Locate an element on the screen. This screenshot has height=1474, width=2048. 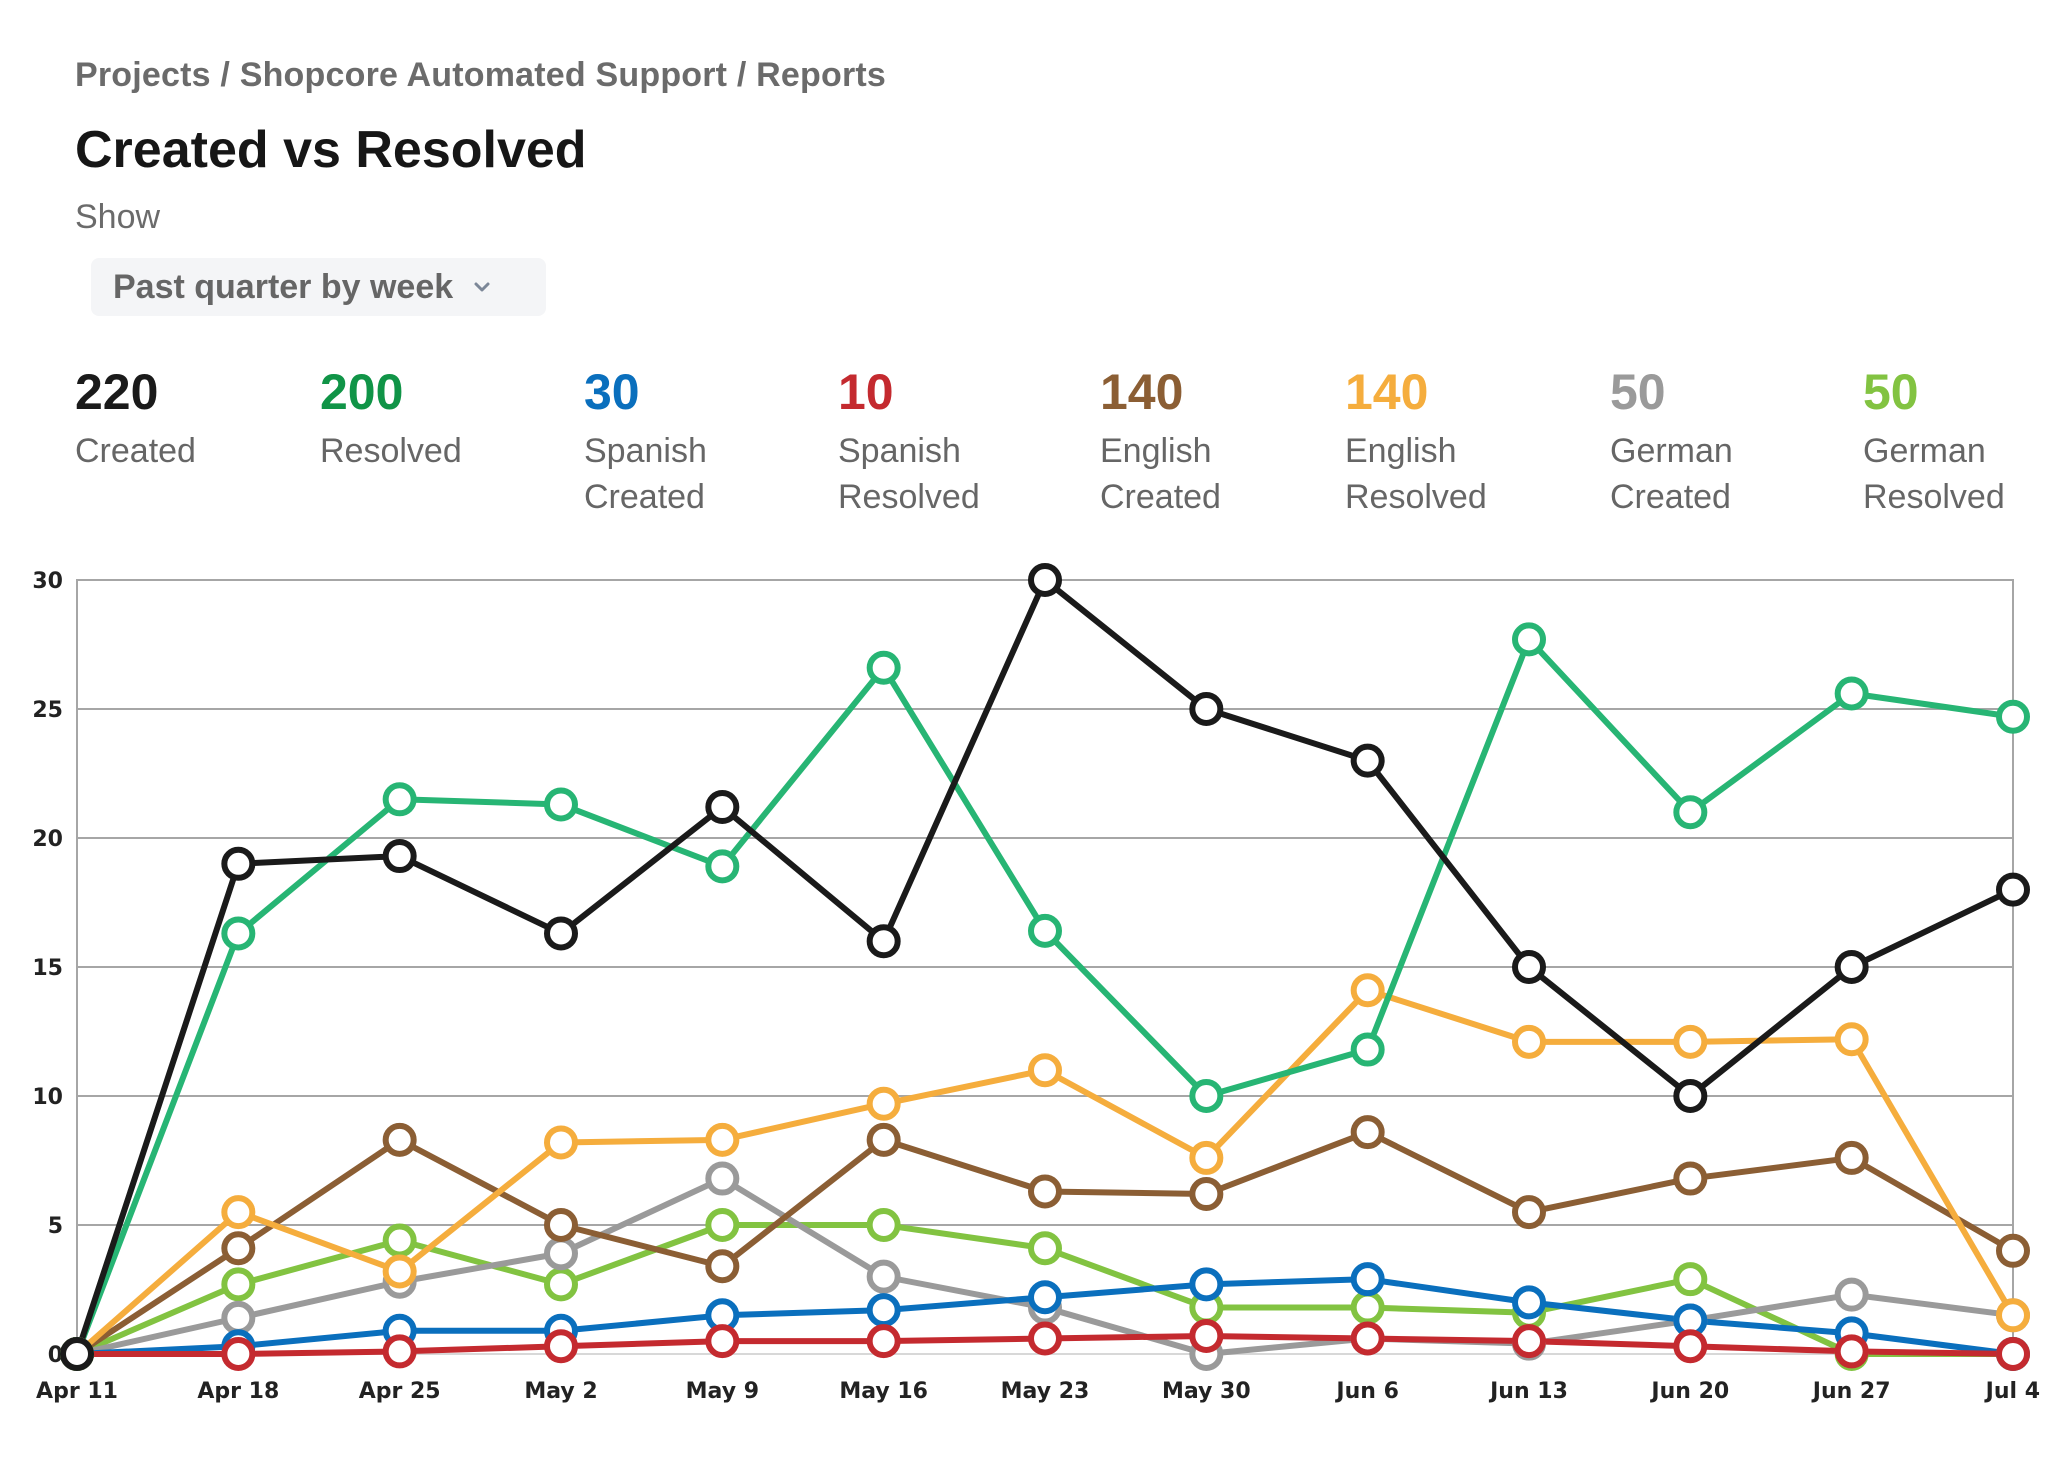
x-tick-label: May 9 is located at coordinates (722, 1391).